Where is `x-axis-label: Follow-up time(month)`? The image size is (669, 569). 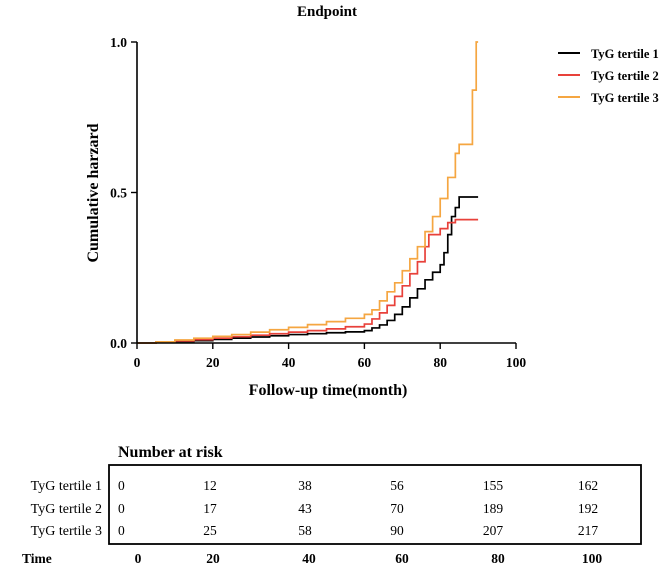
x-axis-label: Follow-up time(month) is located at coordinates (328, 390).